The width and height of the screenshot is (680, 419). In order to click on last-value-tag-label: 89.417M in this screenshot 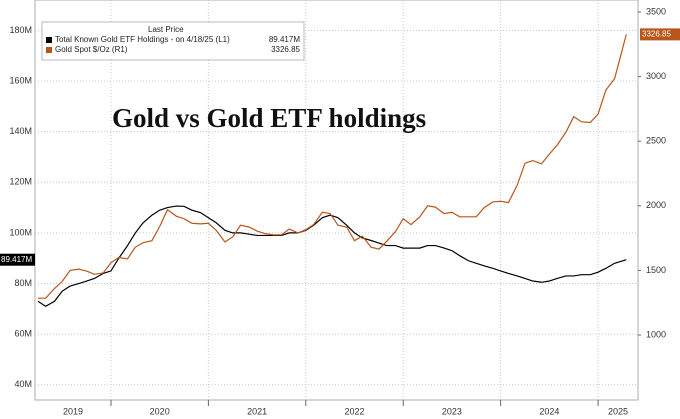, I will do `click(16, 259)`.